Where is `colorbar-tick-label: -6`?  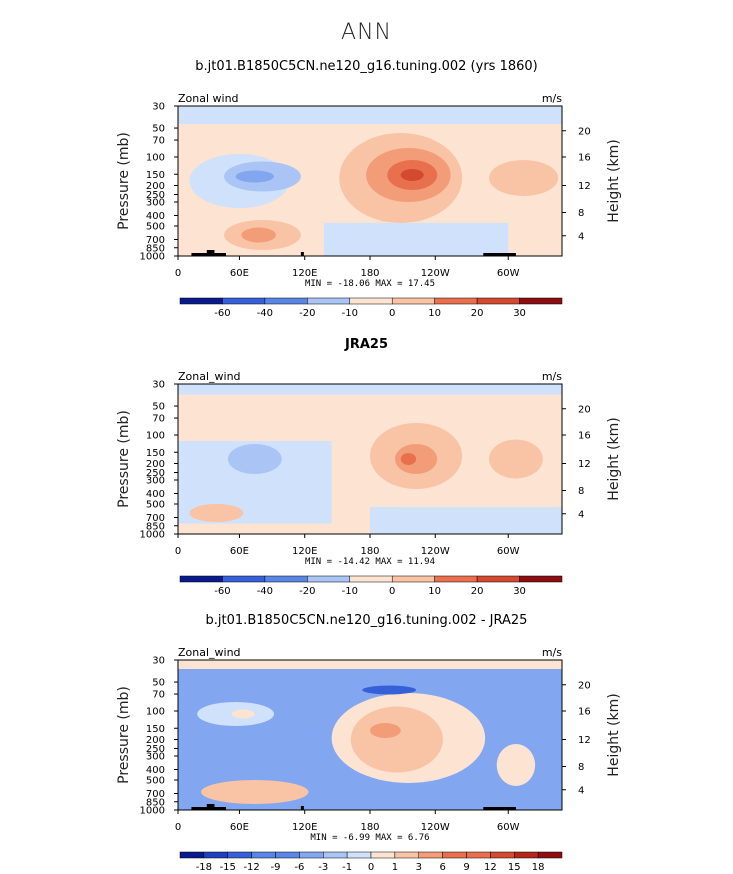 colorbar-tick-label: -6 is located at coordinates (299, 867).